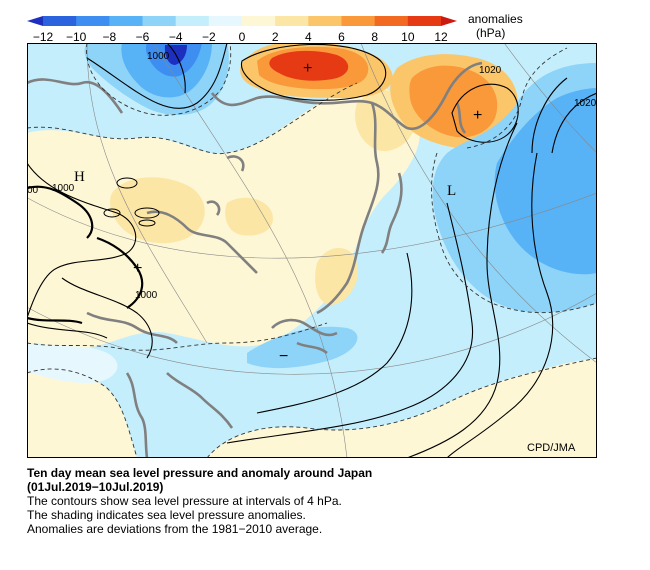 This screenshot has height=570, width=650. I want to click on anomaly-region-positive-north-core, so click(309, 65).